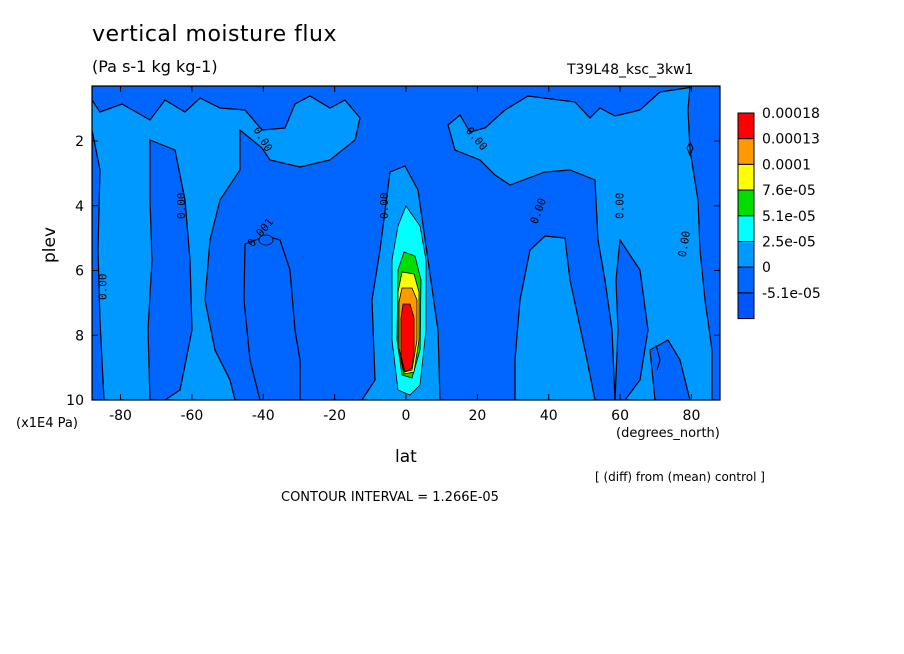 The image size is (904, 654). Describe the element at coordinates (791, 294) in the screenshot. I see `colorbar-level-label: -5.1e-05` at that location.